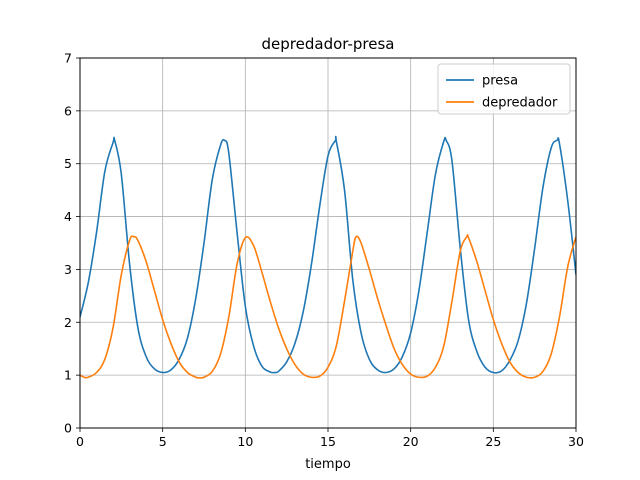 The image size is (640, 480). Describe the element at coordinates (576, 441) in the screenshot. I see `x-tick-label: 30` at that location.